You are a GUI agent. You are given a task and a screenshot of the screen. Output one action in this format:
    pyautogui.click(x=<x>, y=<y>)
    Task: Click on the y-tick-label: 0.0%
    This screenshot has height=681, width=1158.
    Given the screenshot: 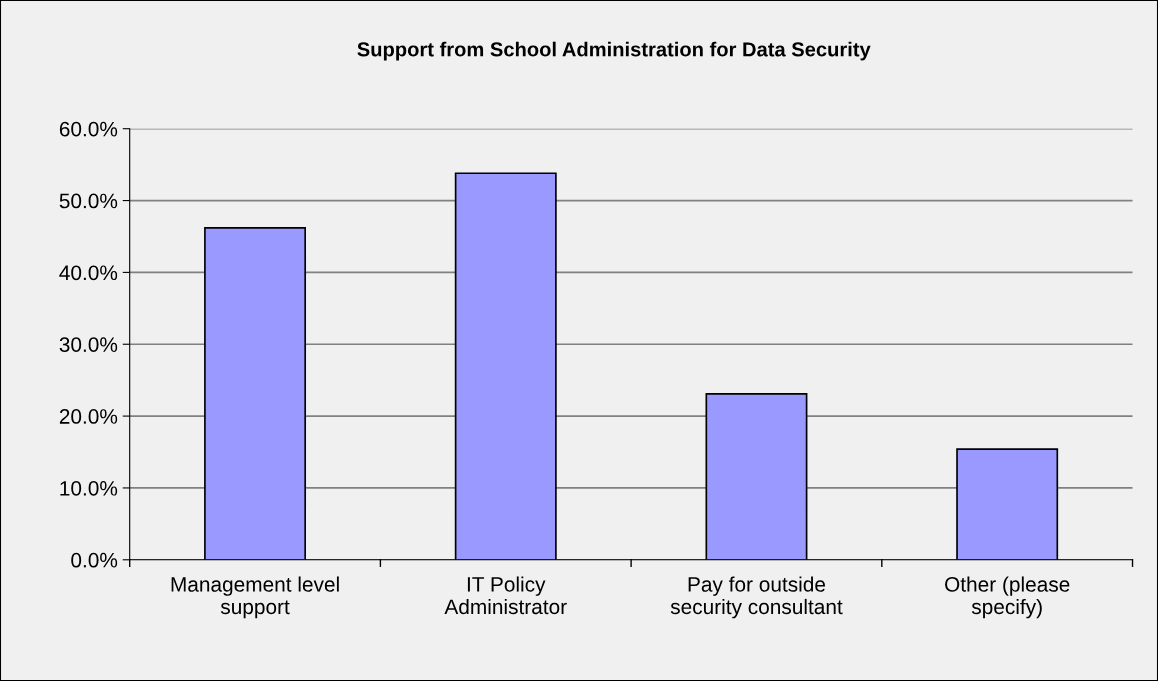 What is the action you would take?
    pyautogui.click(x=94, y=560)
    